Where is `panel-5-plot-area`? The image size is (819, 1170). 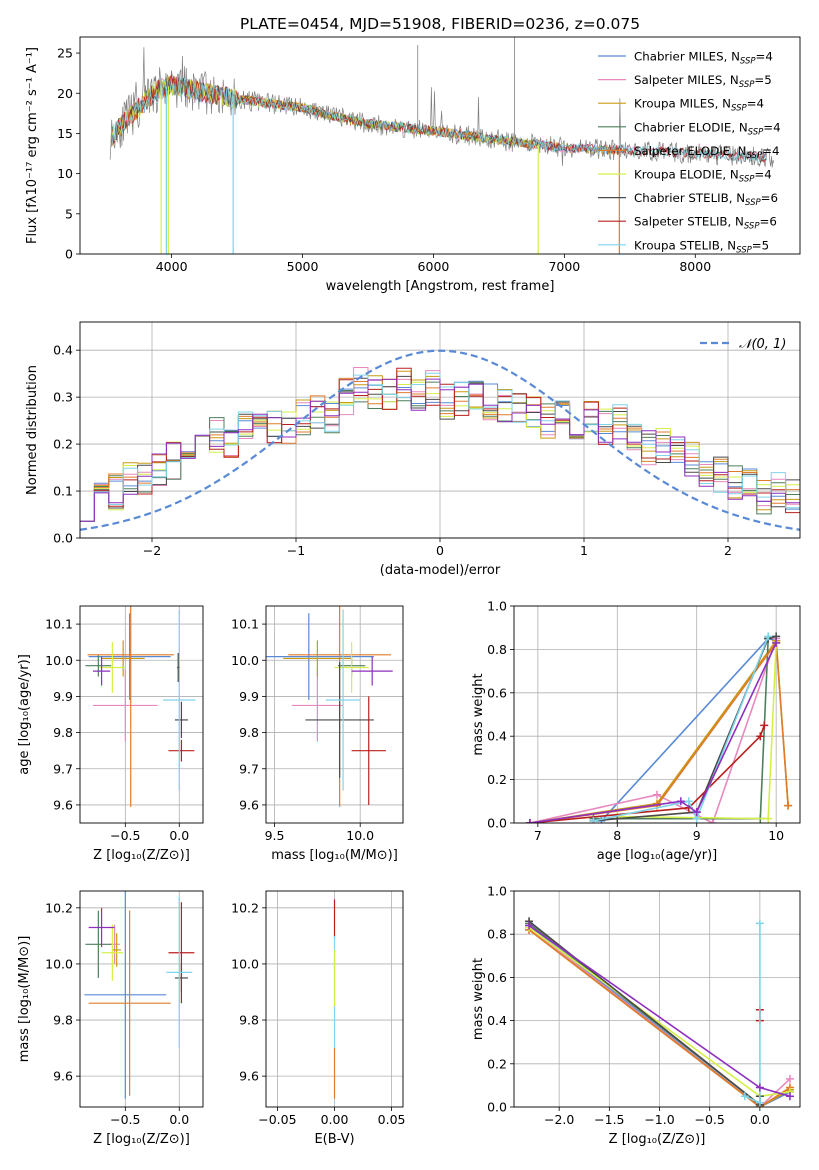
panel-5-plot-area is located at coordinates (139, 995).